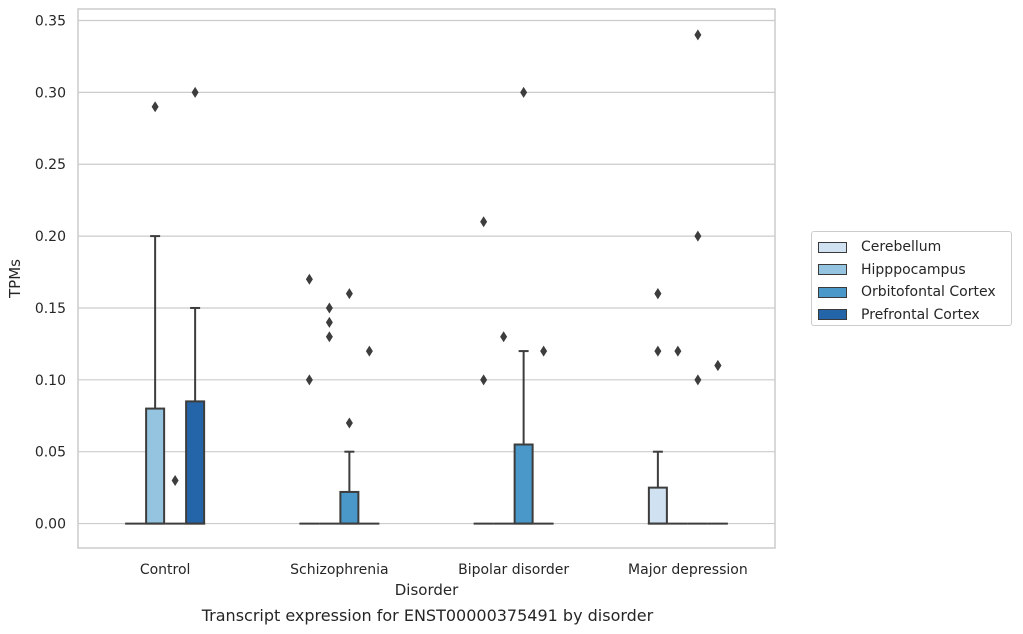 The height and width of the screenshot is (634, 1023). I want to click on legend-item-cerebellum: Cerebellum, so click(911, 247).